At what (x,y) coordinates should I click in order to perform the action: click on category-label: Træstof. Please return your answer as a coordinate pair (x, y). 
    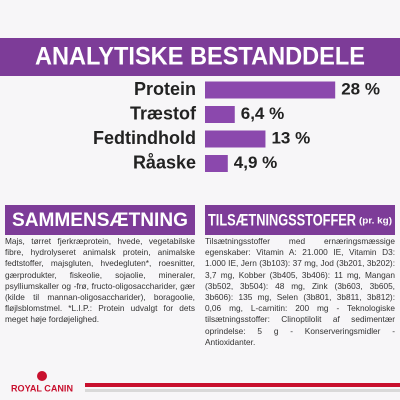
    Looking at the image, I should click on (163, 113).